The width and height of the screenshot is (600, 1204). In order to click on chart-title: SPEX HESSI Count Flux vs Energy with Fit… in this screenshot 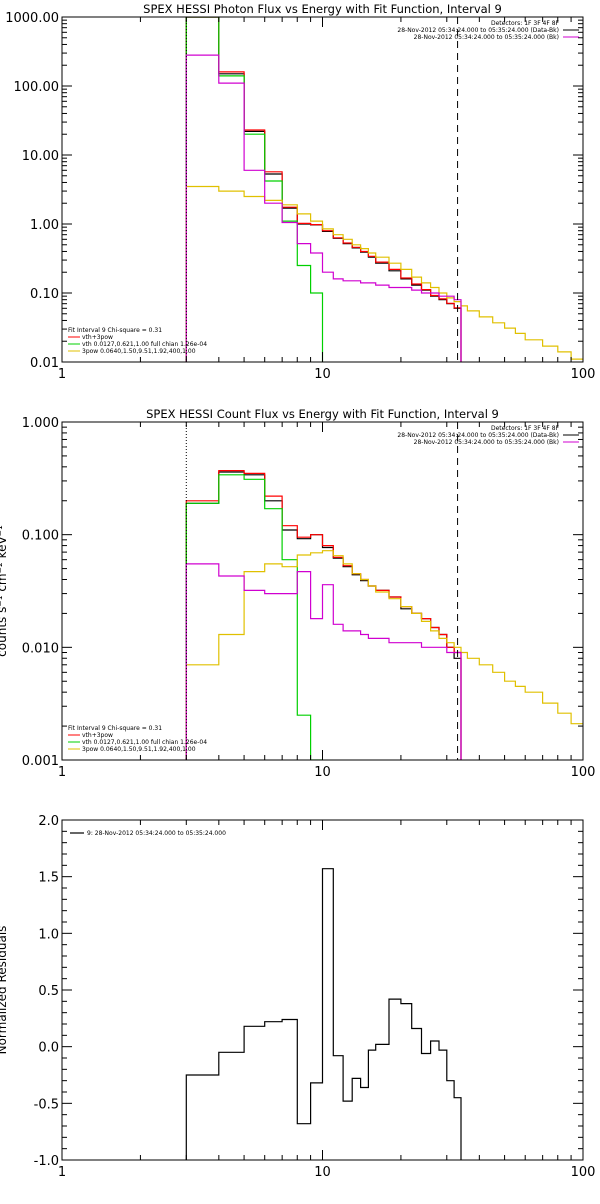, I will do `click(322, 414)`.